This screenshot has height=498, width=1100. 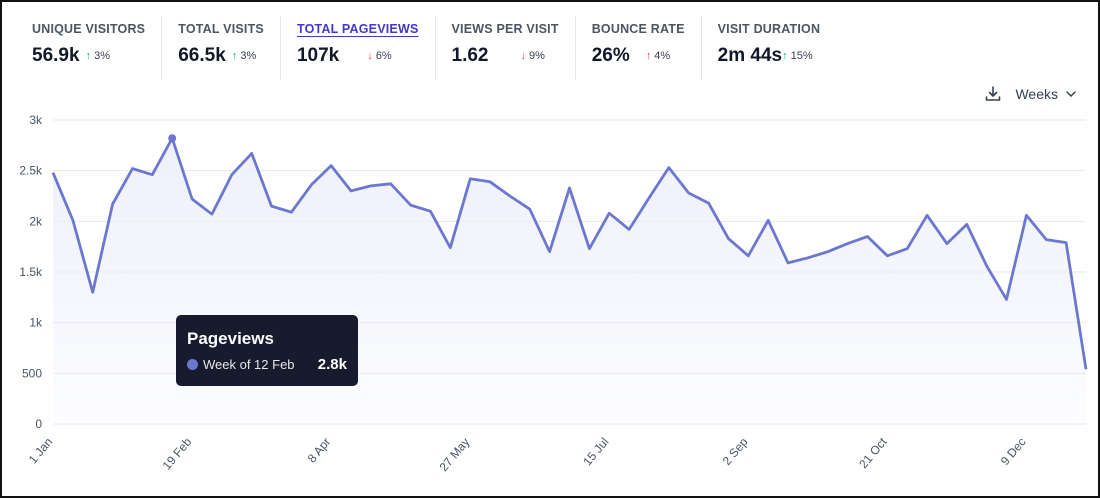 What do you see at coordinates (873, 452) in the screenshot?
I see `x-tick-label: 21 Oct` at bounding box center [873, 452].